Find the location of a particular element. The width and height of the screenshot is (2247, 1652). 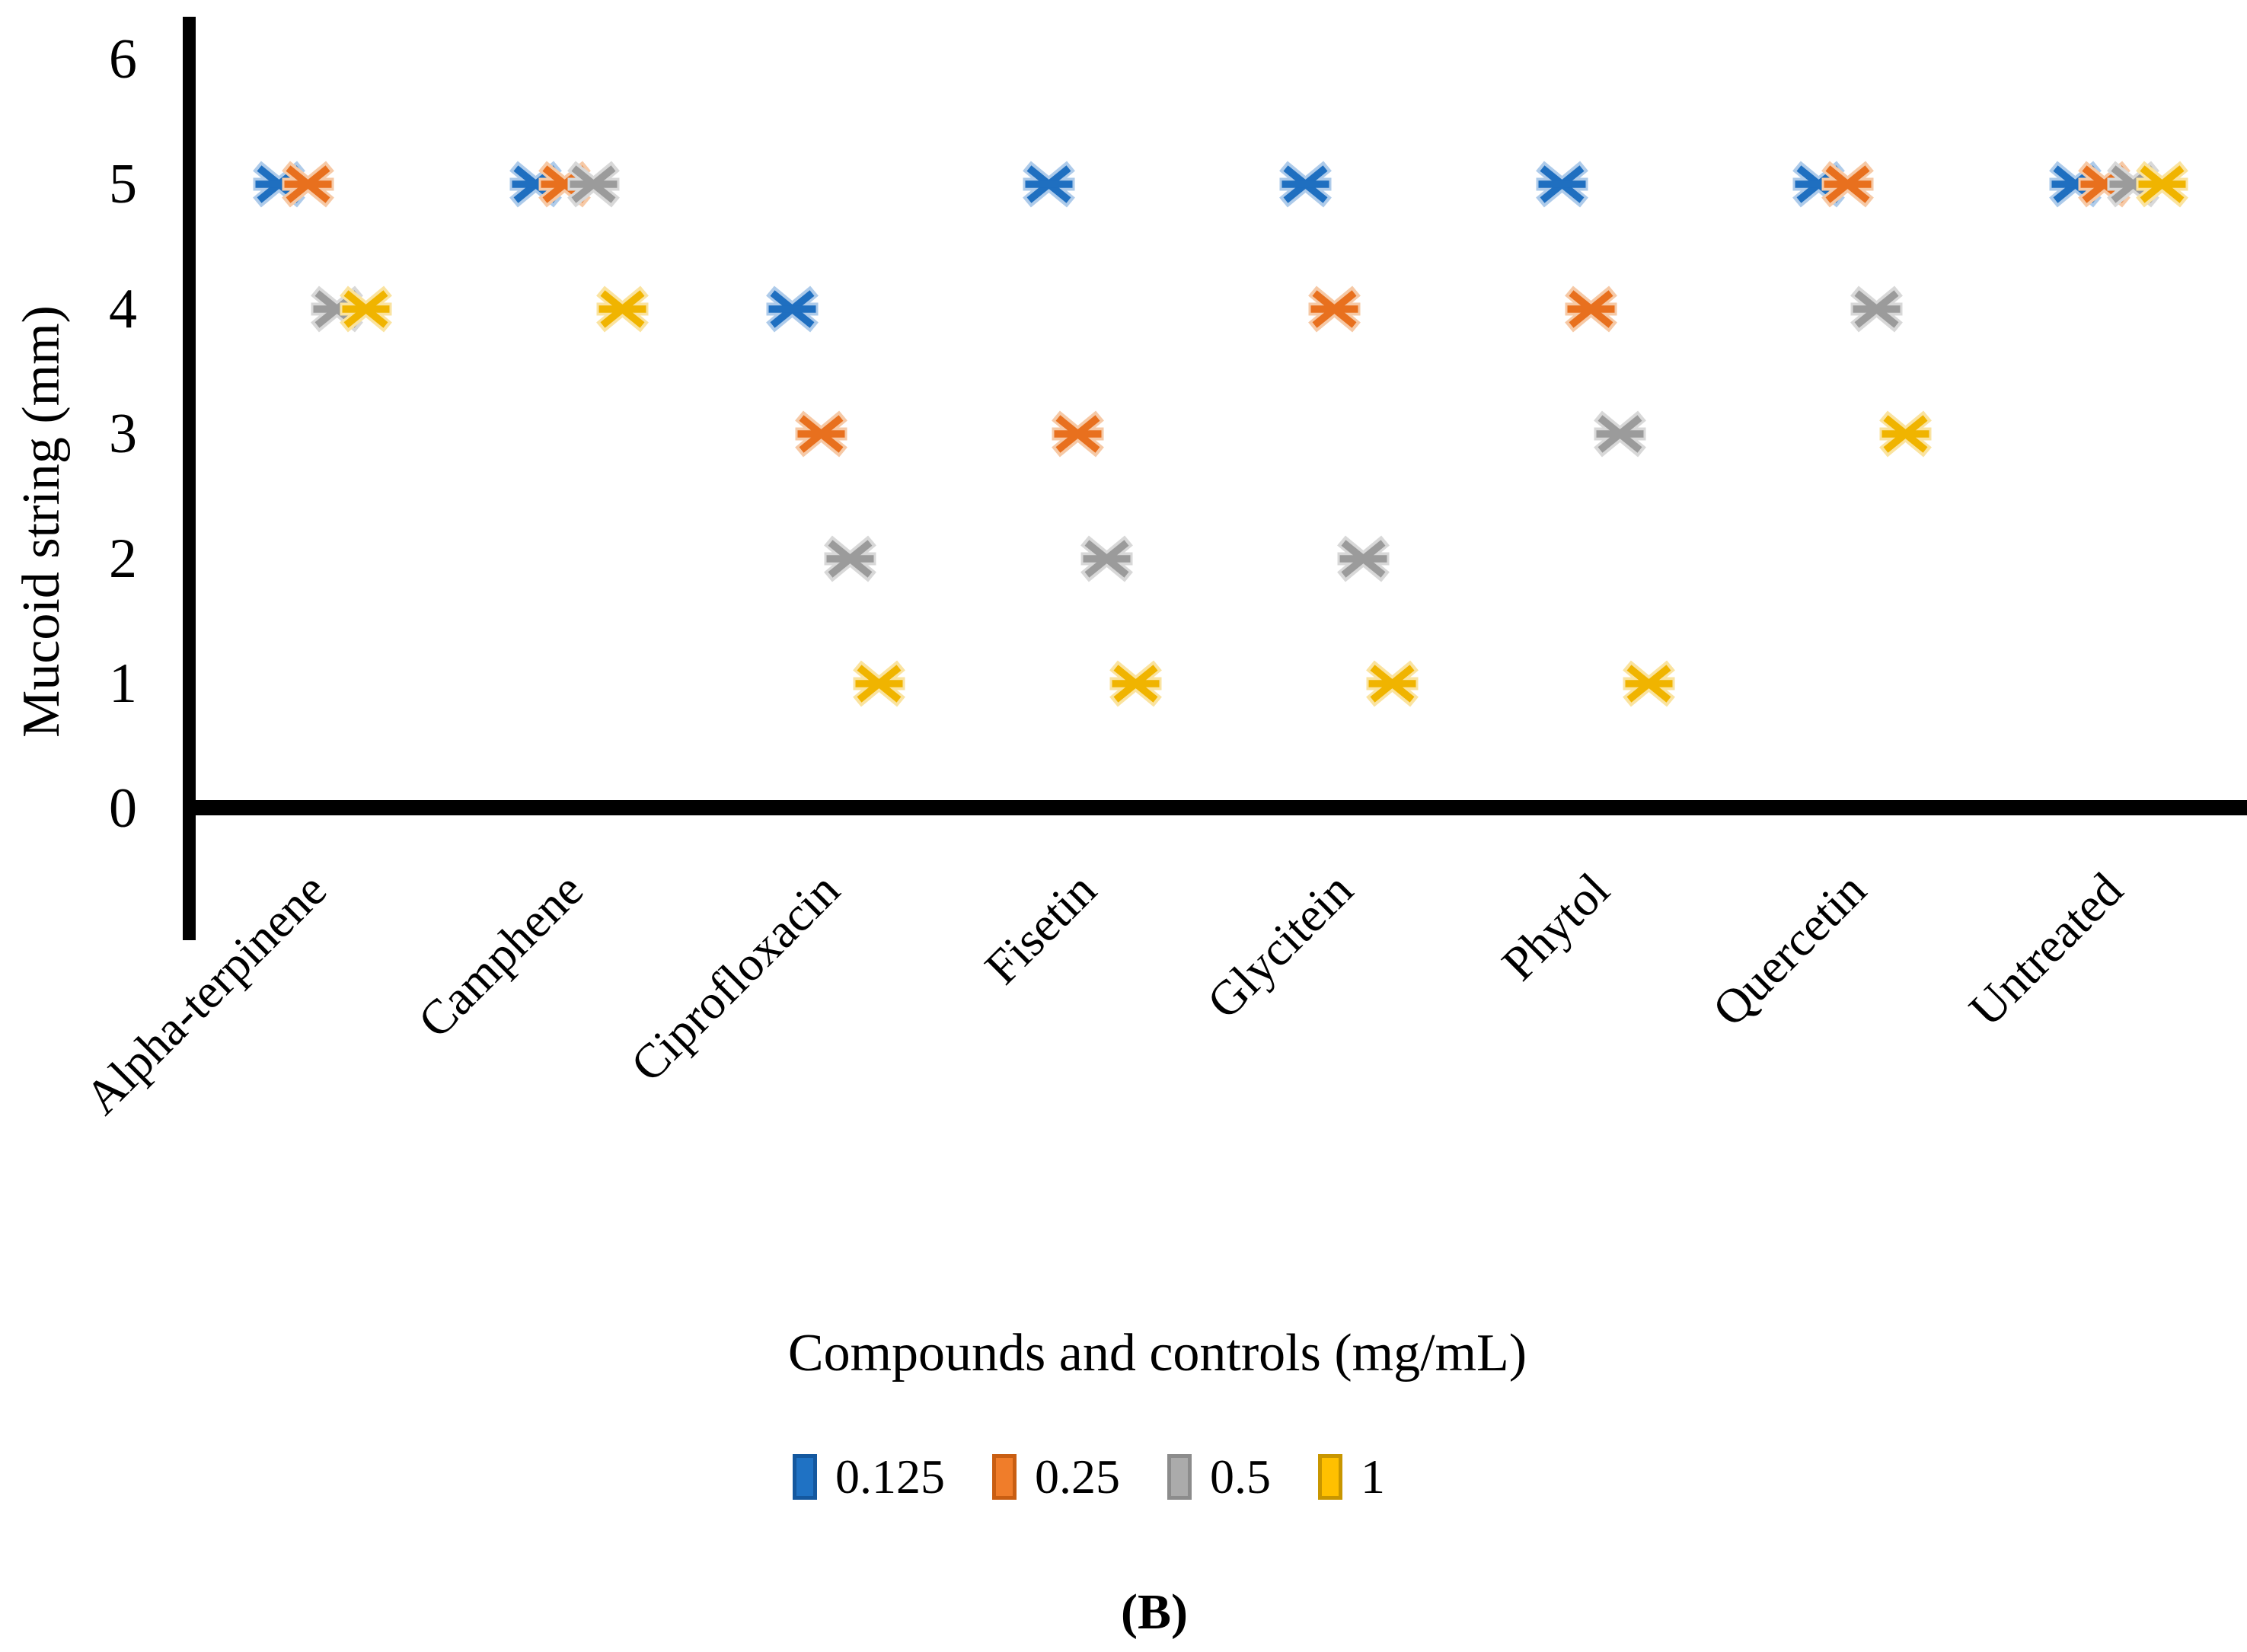

y-tick-label-4: 4 is located at coordinates (123, 309).